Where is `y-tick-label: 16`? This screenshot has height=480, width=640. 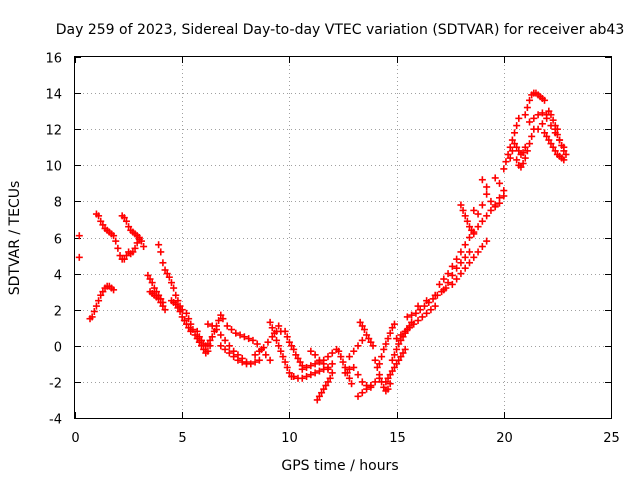
y-tick-label: 16 is located at coordinates (53, 59).